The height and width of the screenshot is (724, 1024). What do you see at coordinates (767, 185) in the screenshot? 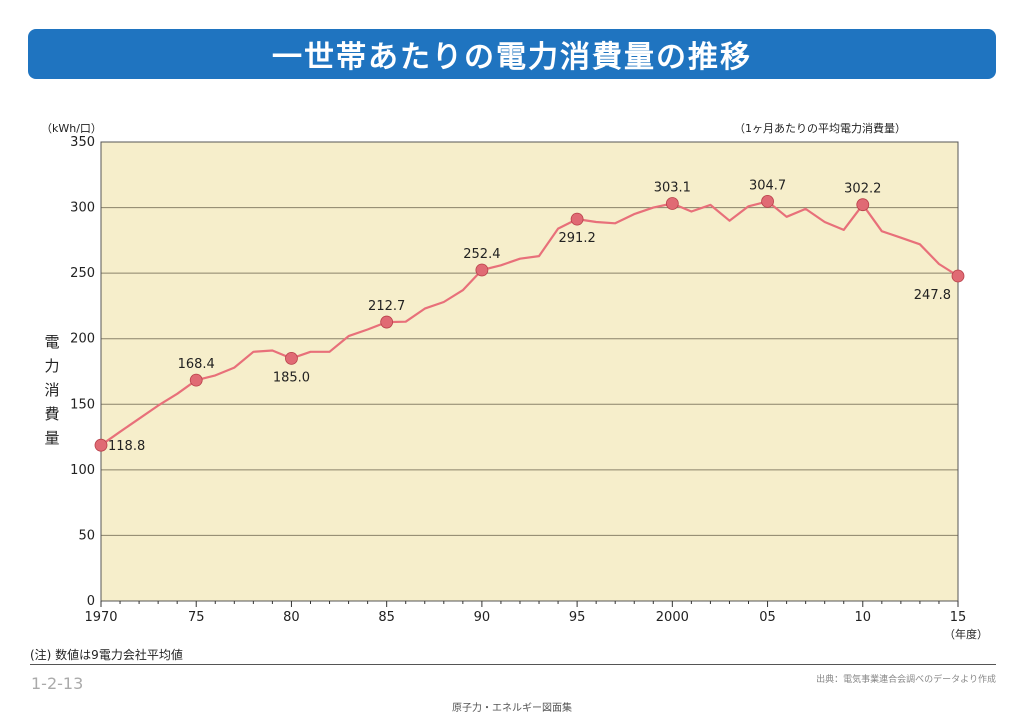
I see `data-label: 304.7` at bounding box center [767, 185].